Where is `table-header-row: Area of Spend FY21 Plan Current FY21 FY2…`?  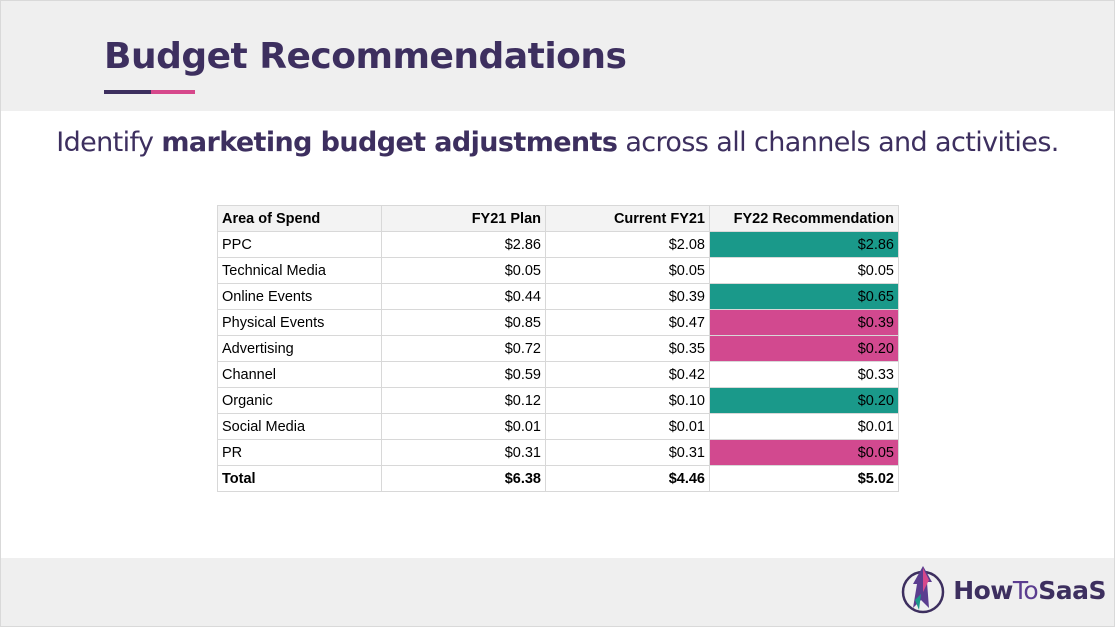
table-header-row: Area of Spend FY21 Plan Current FY21 FY2… is located at coordinates (558, 218).